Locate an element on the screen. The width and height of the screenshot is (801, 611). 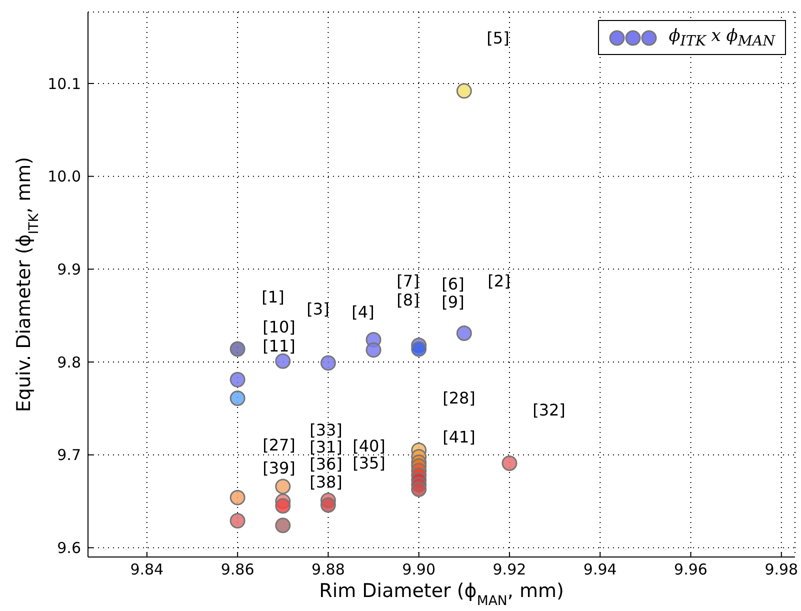
x-tick-label: 9.86 is located at coordinates (237, 569).